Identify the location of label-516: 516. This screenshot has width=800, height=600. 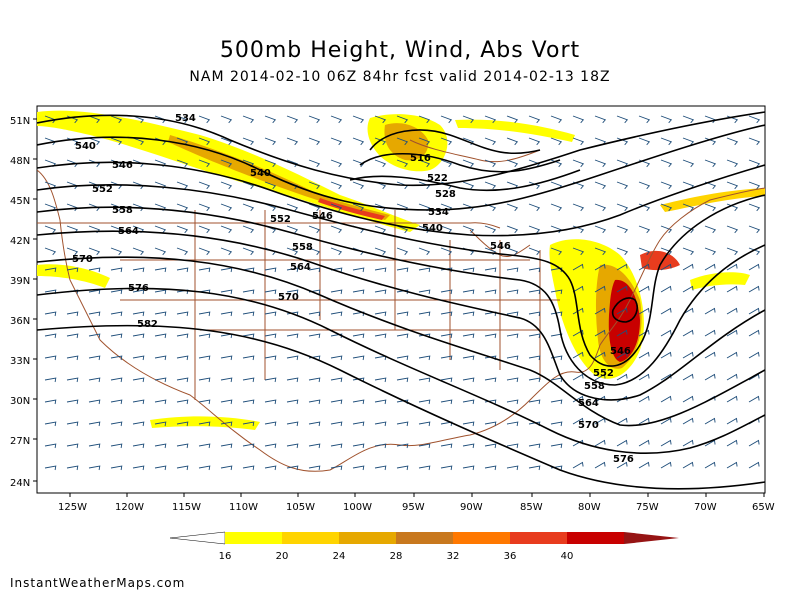
(420, 158).